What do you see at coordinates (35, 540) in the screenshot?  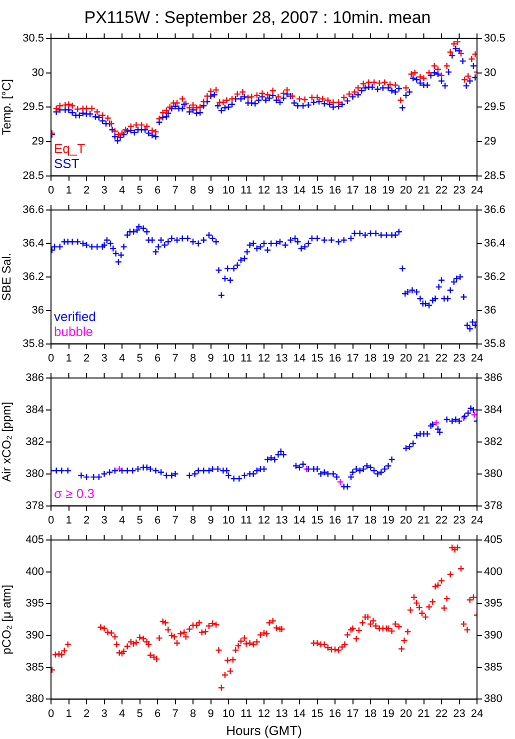 I see `y-tick-label: 405` at bounding box center [35, 540].